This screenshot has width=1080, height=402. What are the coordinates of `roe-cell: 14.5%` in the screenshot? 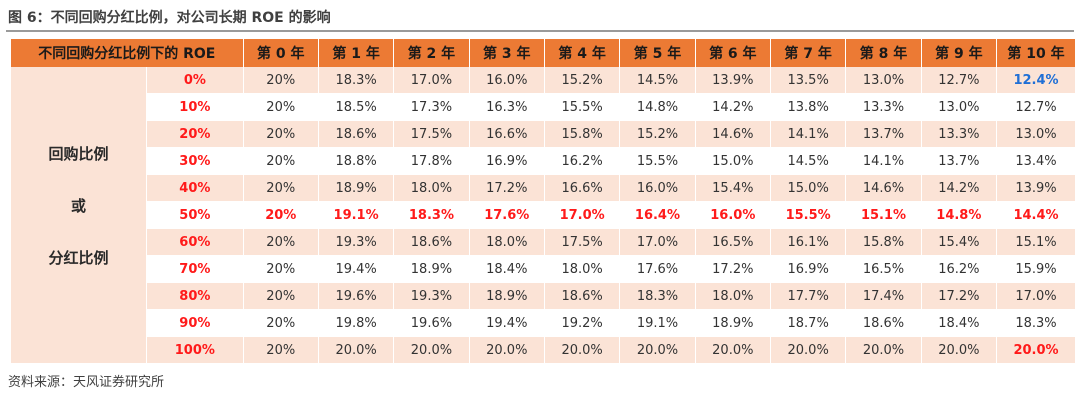 It's located at (657, 80).